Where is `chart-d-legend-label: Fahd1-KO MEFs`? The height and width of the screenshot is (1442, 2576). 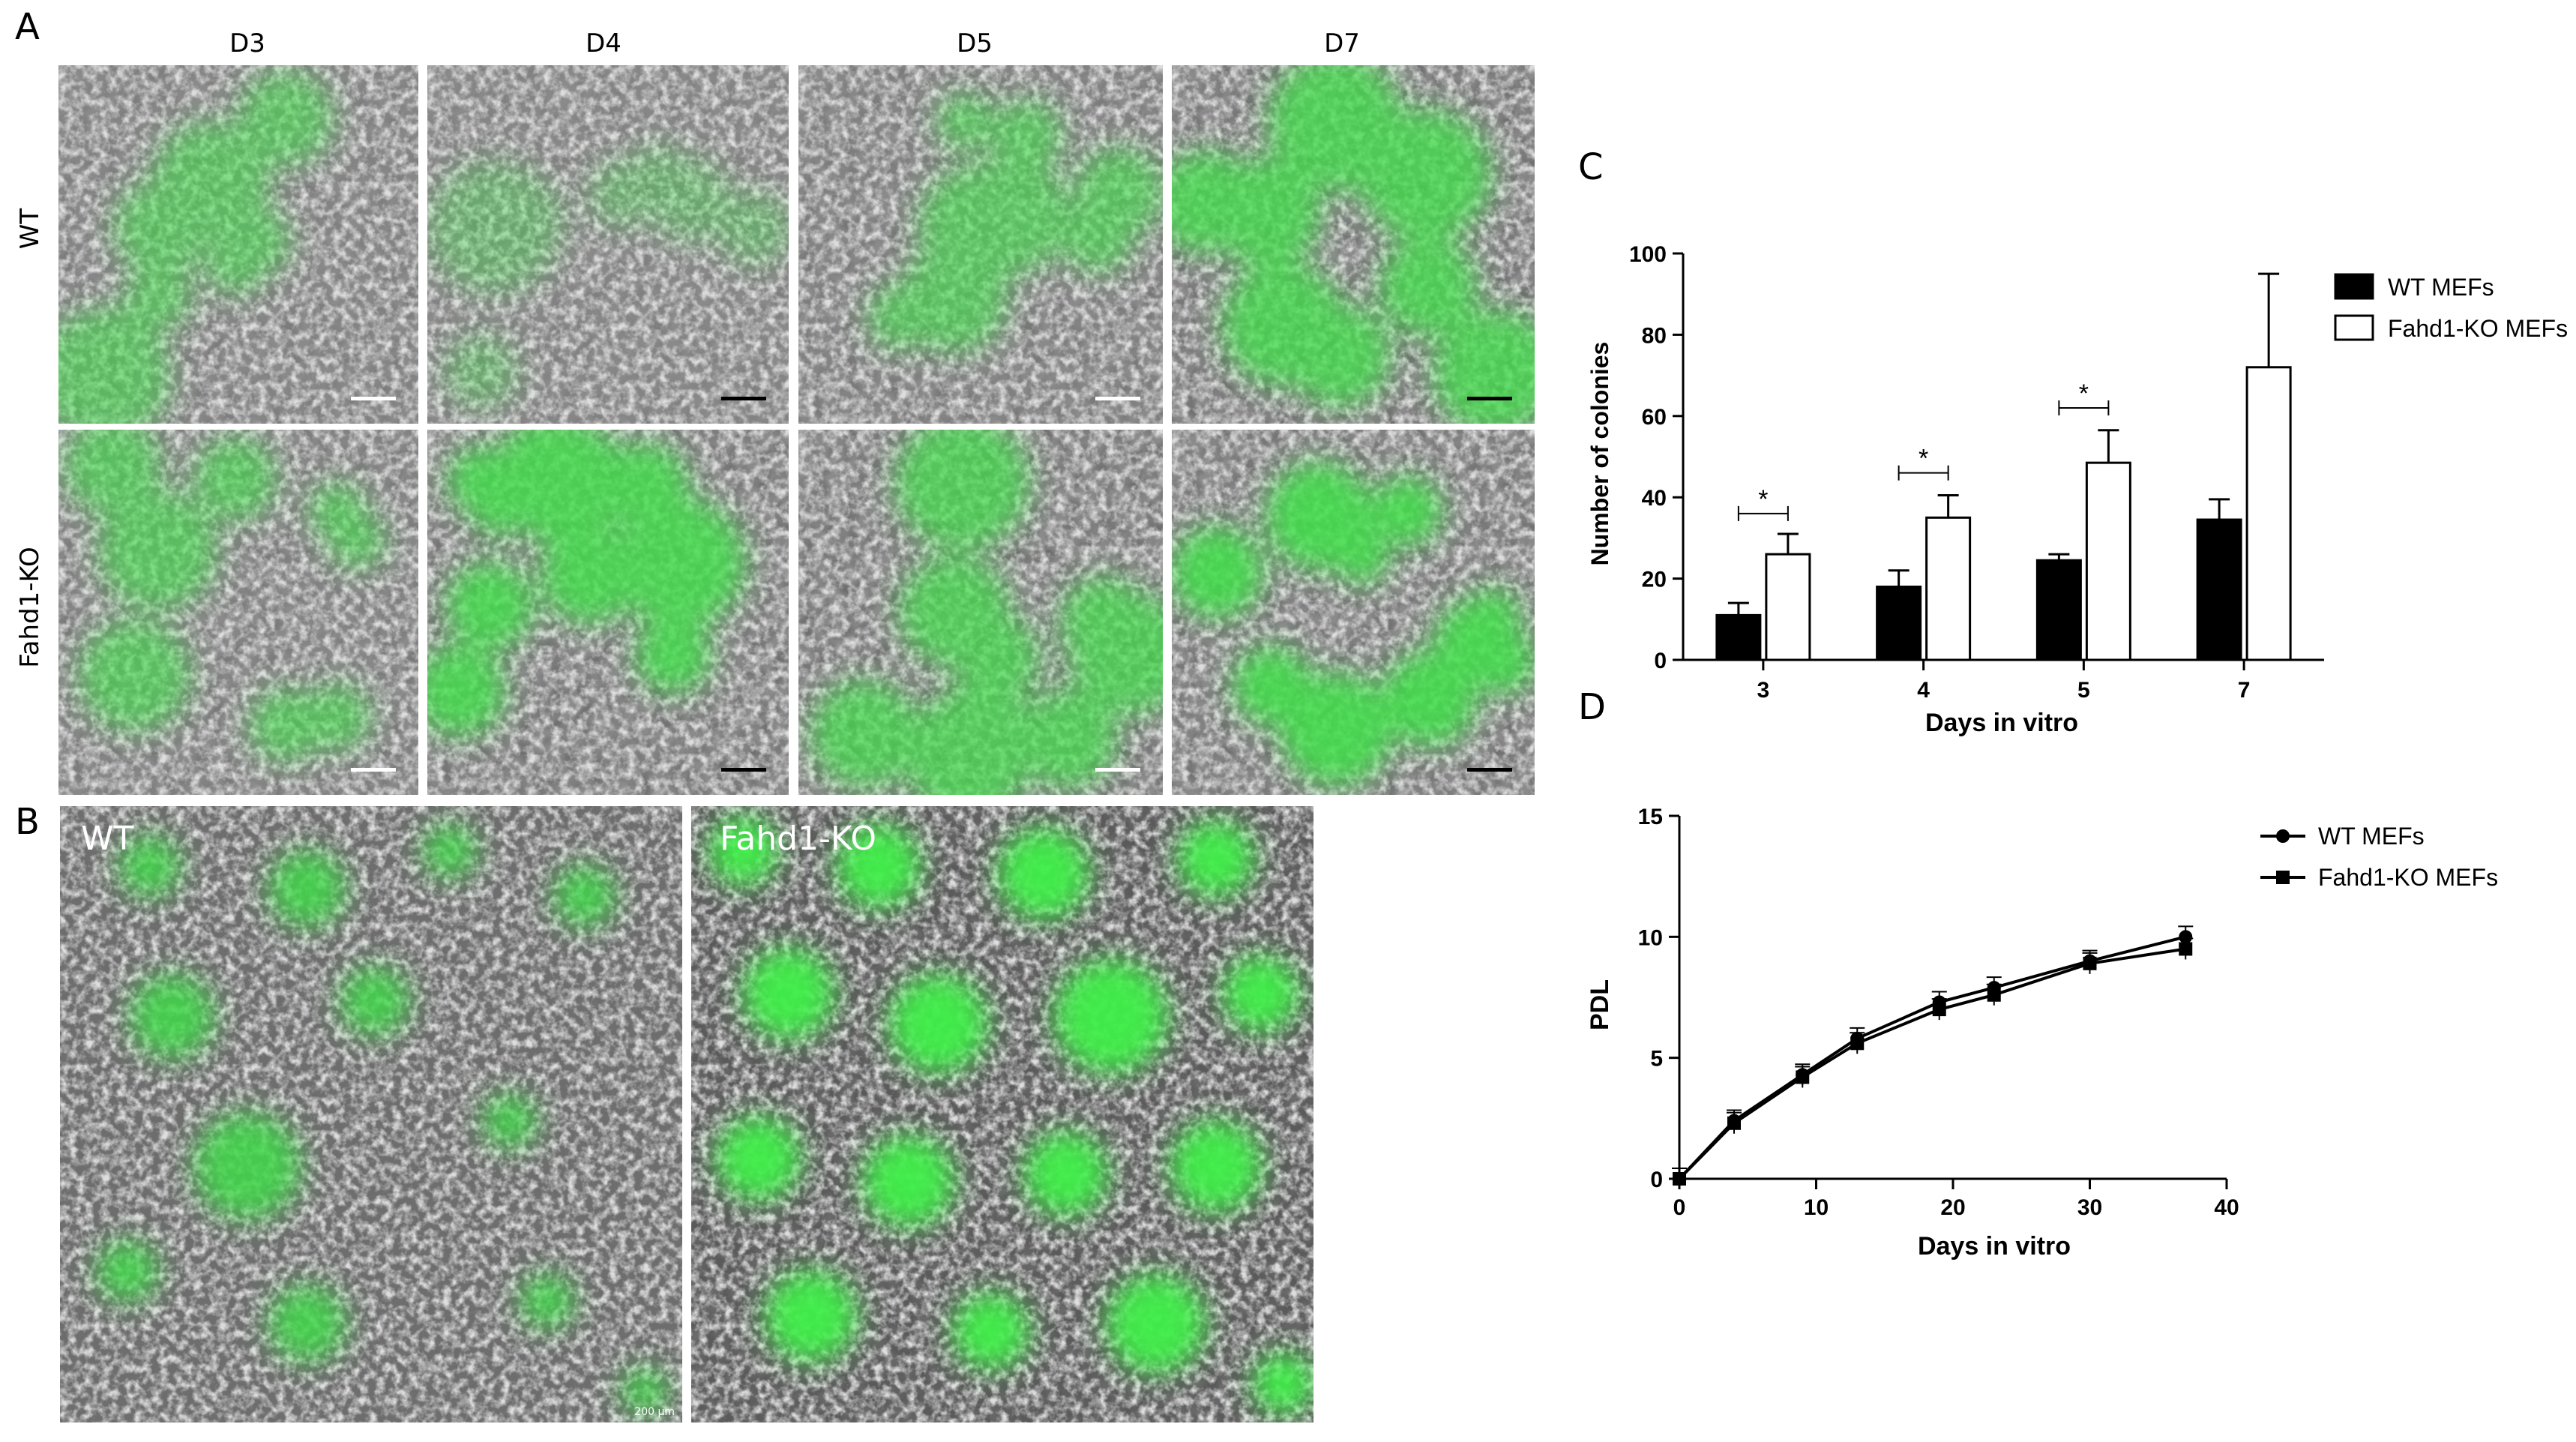
chart-d-legend-label: Fahd1-KO MEFs is located at coordinates (2408, 878).